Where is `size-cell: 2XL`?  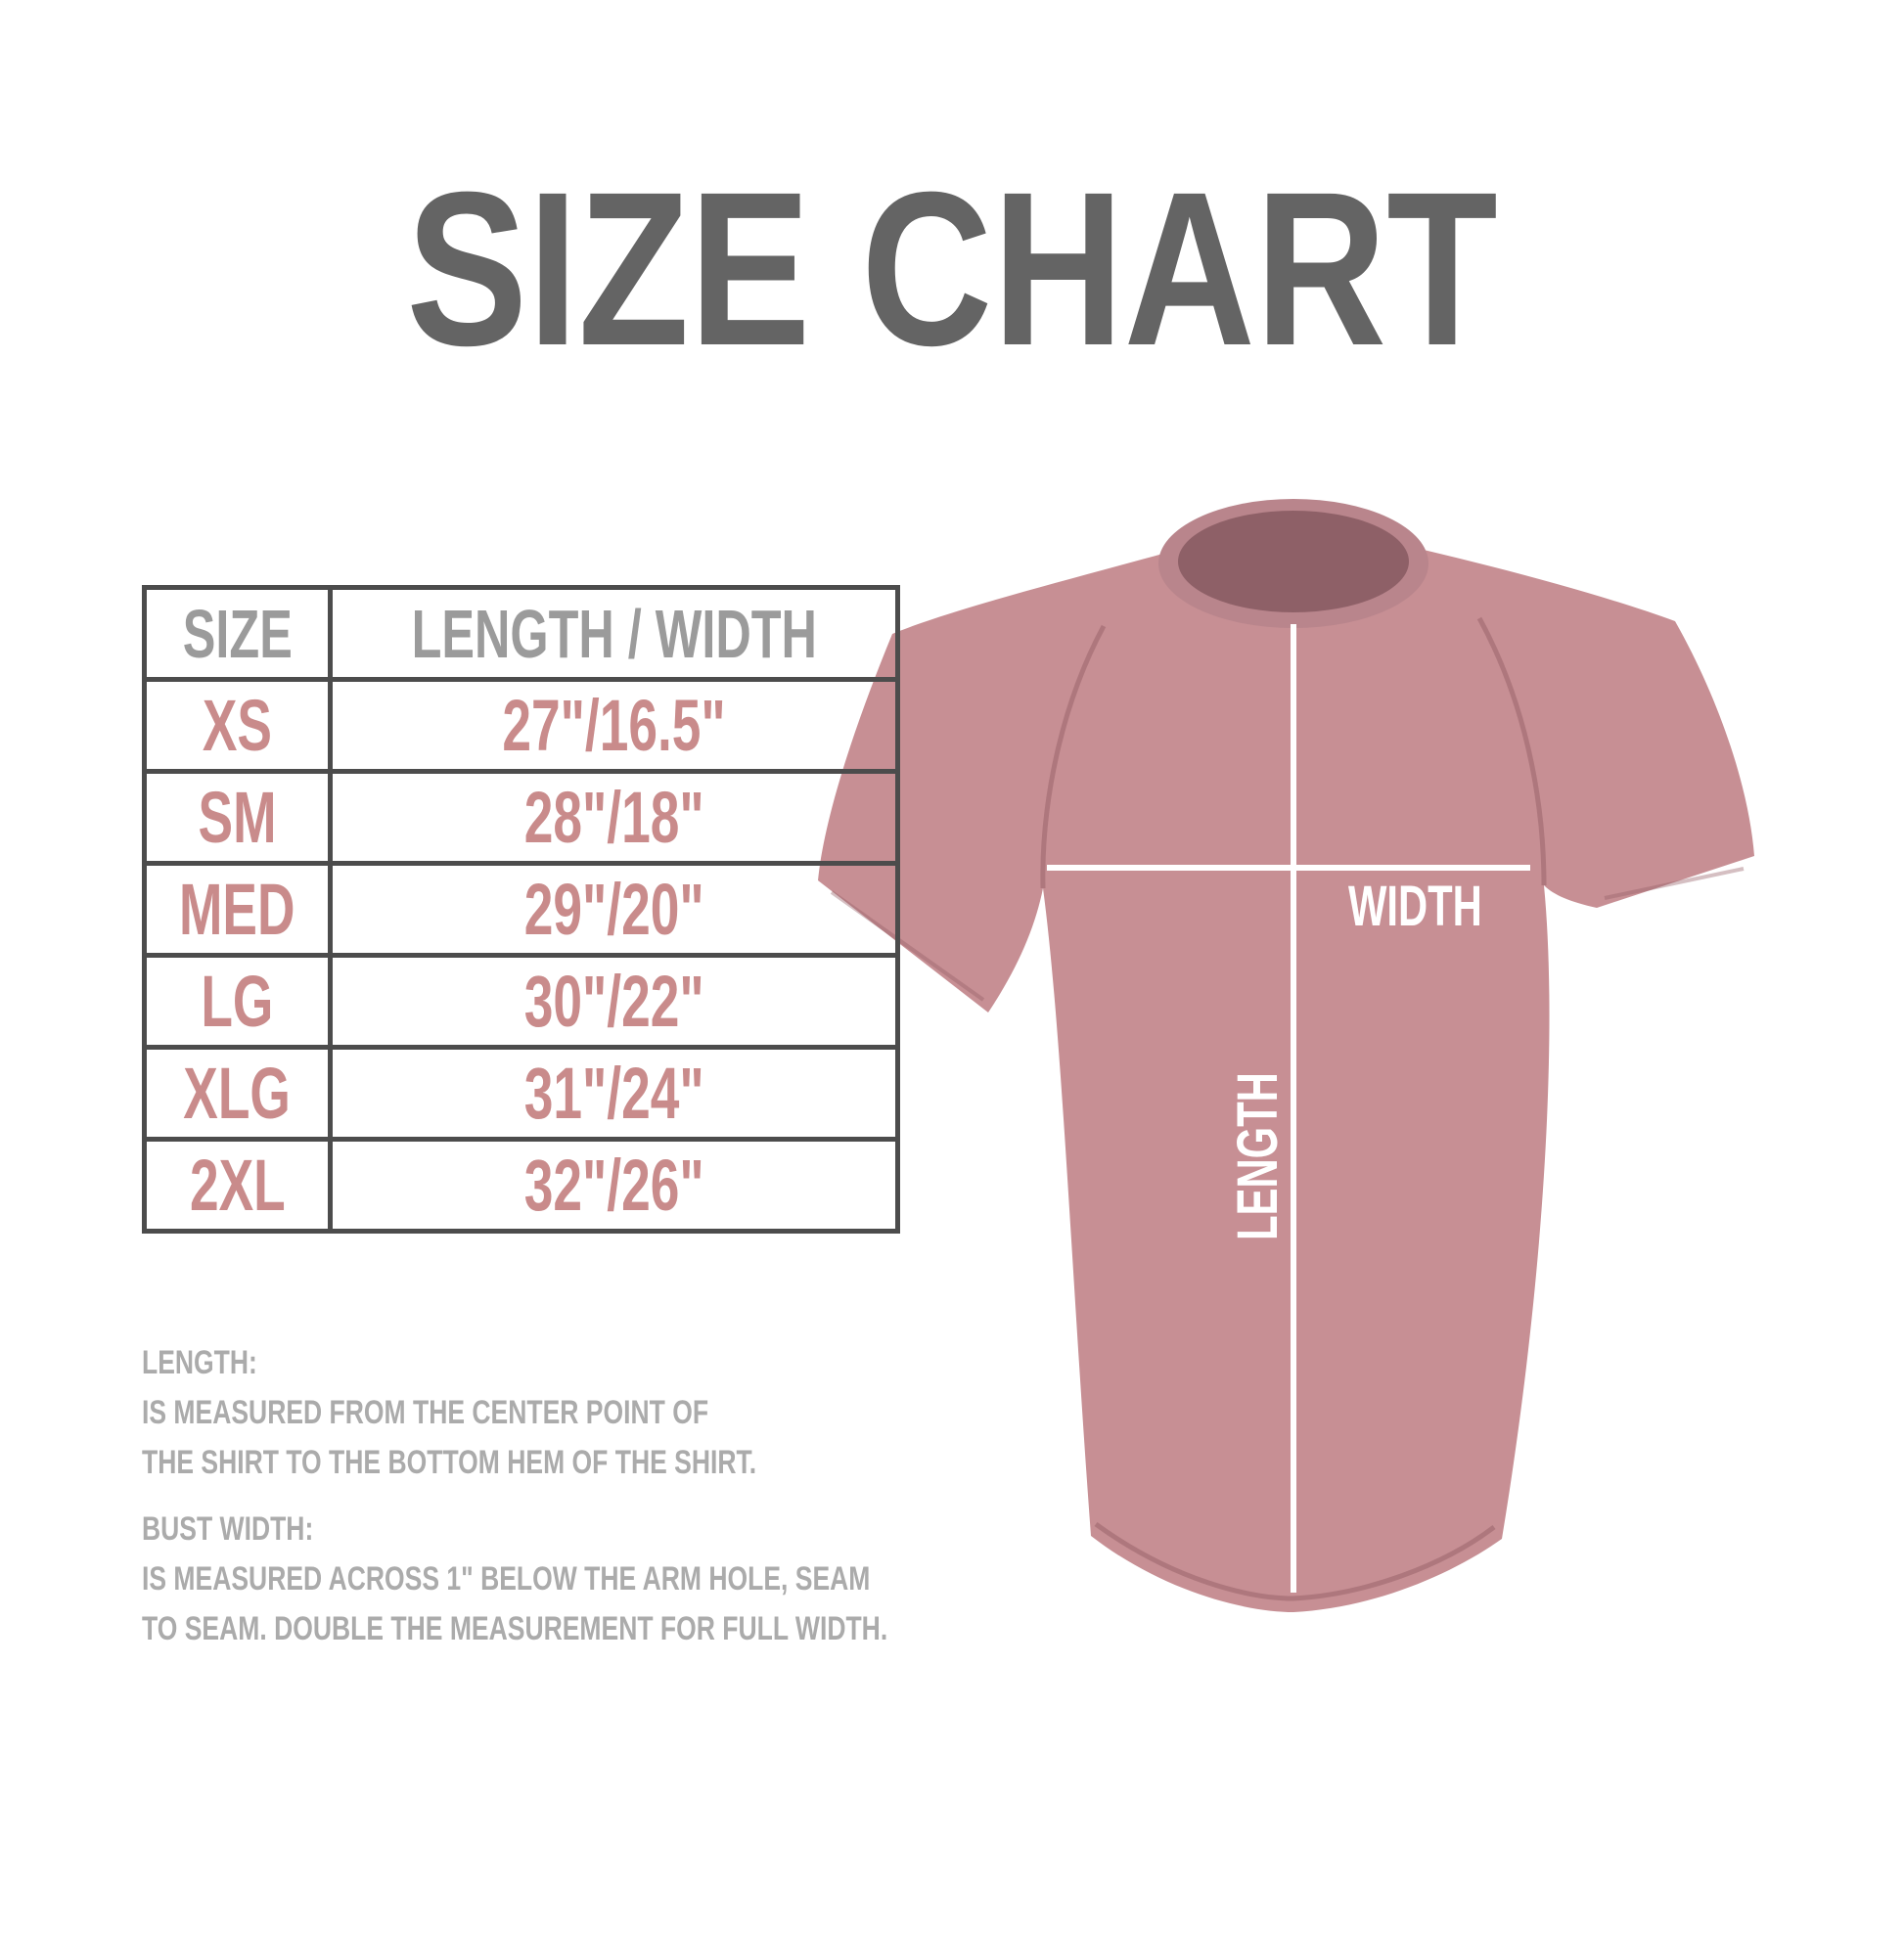 size-cell: 2XL is located at coordinates (237, 1185).